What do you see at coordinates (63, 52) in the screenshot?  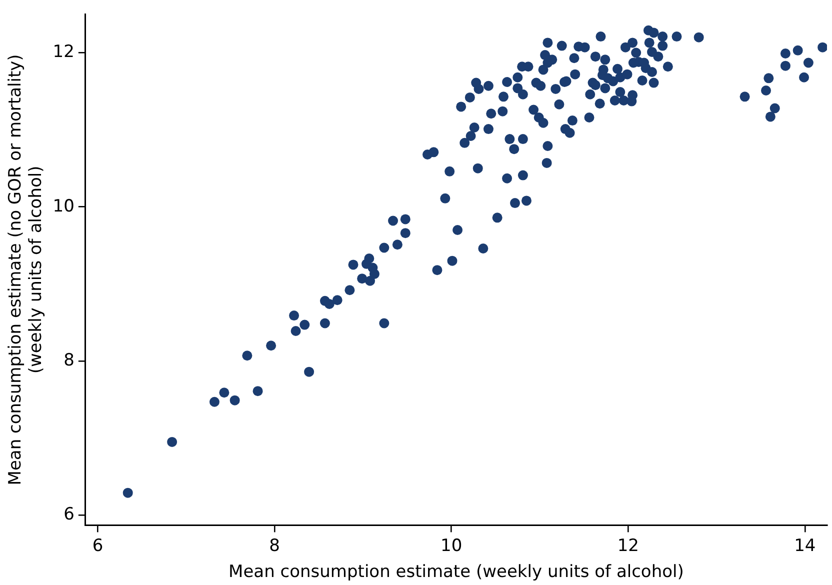 I see `y-tick-label: 12` at bounding box center [63, 52].